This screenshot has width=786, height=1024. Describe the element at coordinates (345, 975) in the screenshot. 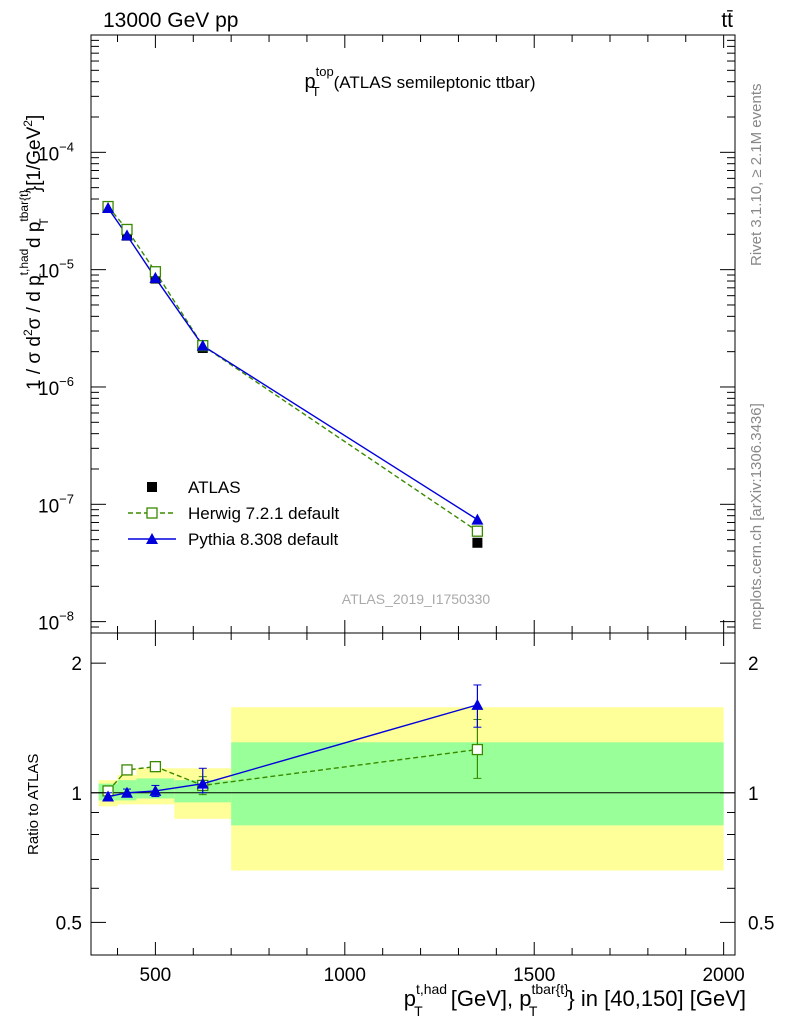

I see `x-tick-label-1: 1000` at that location.